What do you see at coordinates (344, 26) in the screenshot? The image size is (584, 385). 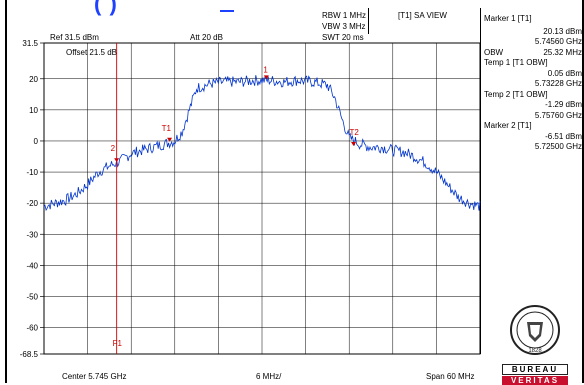 I see `vbw-setting: VBW 3 MHz` at bounding box center [344, 26].